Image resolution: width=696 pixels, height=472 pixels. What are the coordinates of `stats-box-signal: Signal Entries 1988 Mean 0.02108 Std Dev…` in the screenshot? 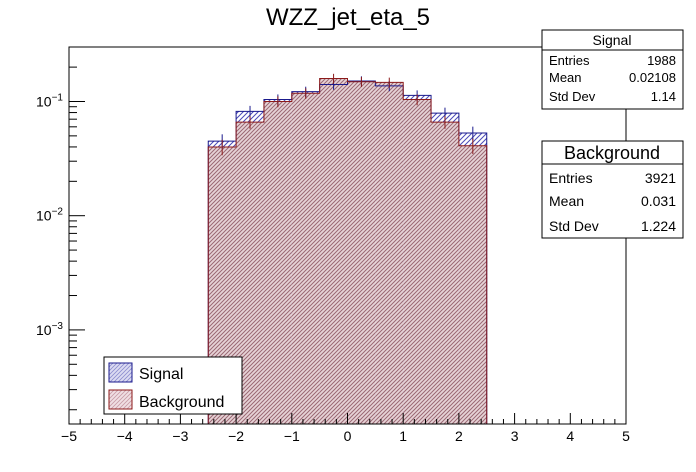 It's located at (612, 69).